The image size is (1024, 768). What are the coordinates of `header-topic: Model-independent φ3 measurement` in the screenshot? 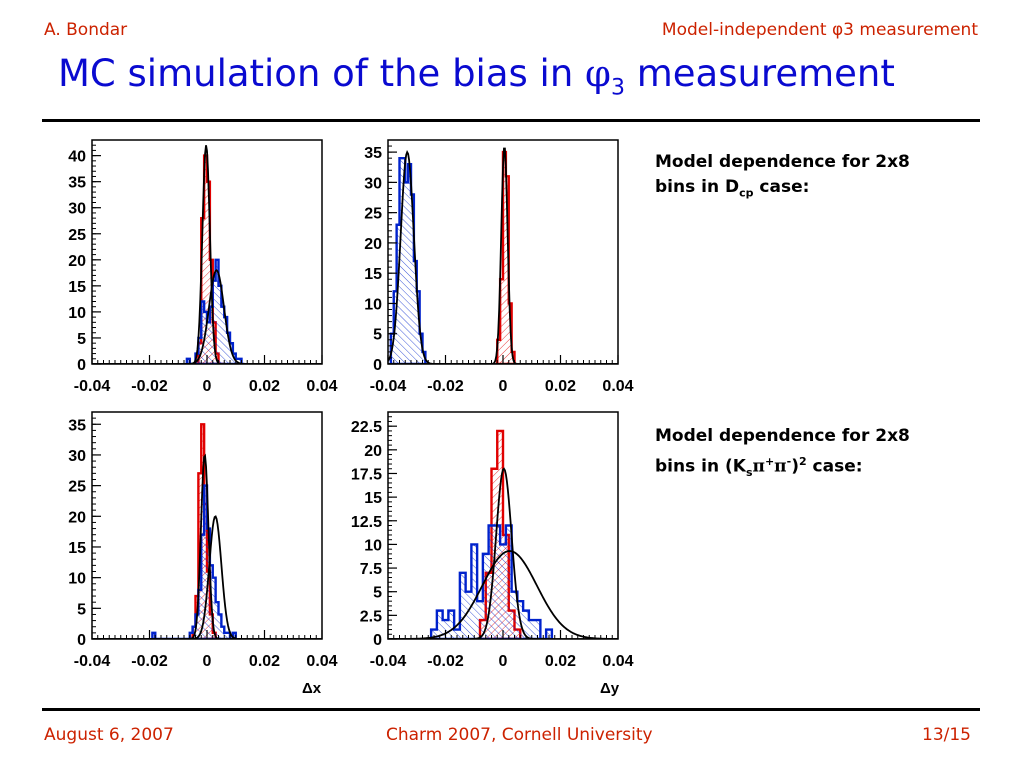 It's located at (819, 30).